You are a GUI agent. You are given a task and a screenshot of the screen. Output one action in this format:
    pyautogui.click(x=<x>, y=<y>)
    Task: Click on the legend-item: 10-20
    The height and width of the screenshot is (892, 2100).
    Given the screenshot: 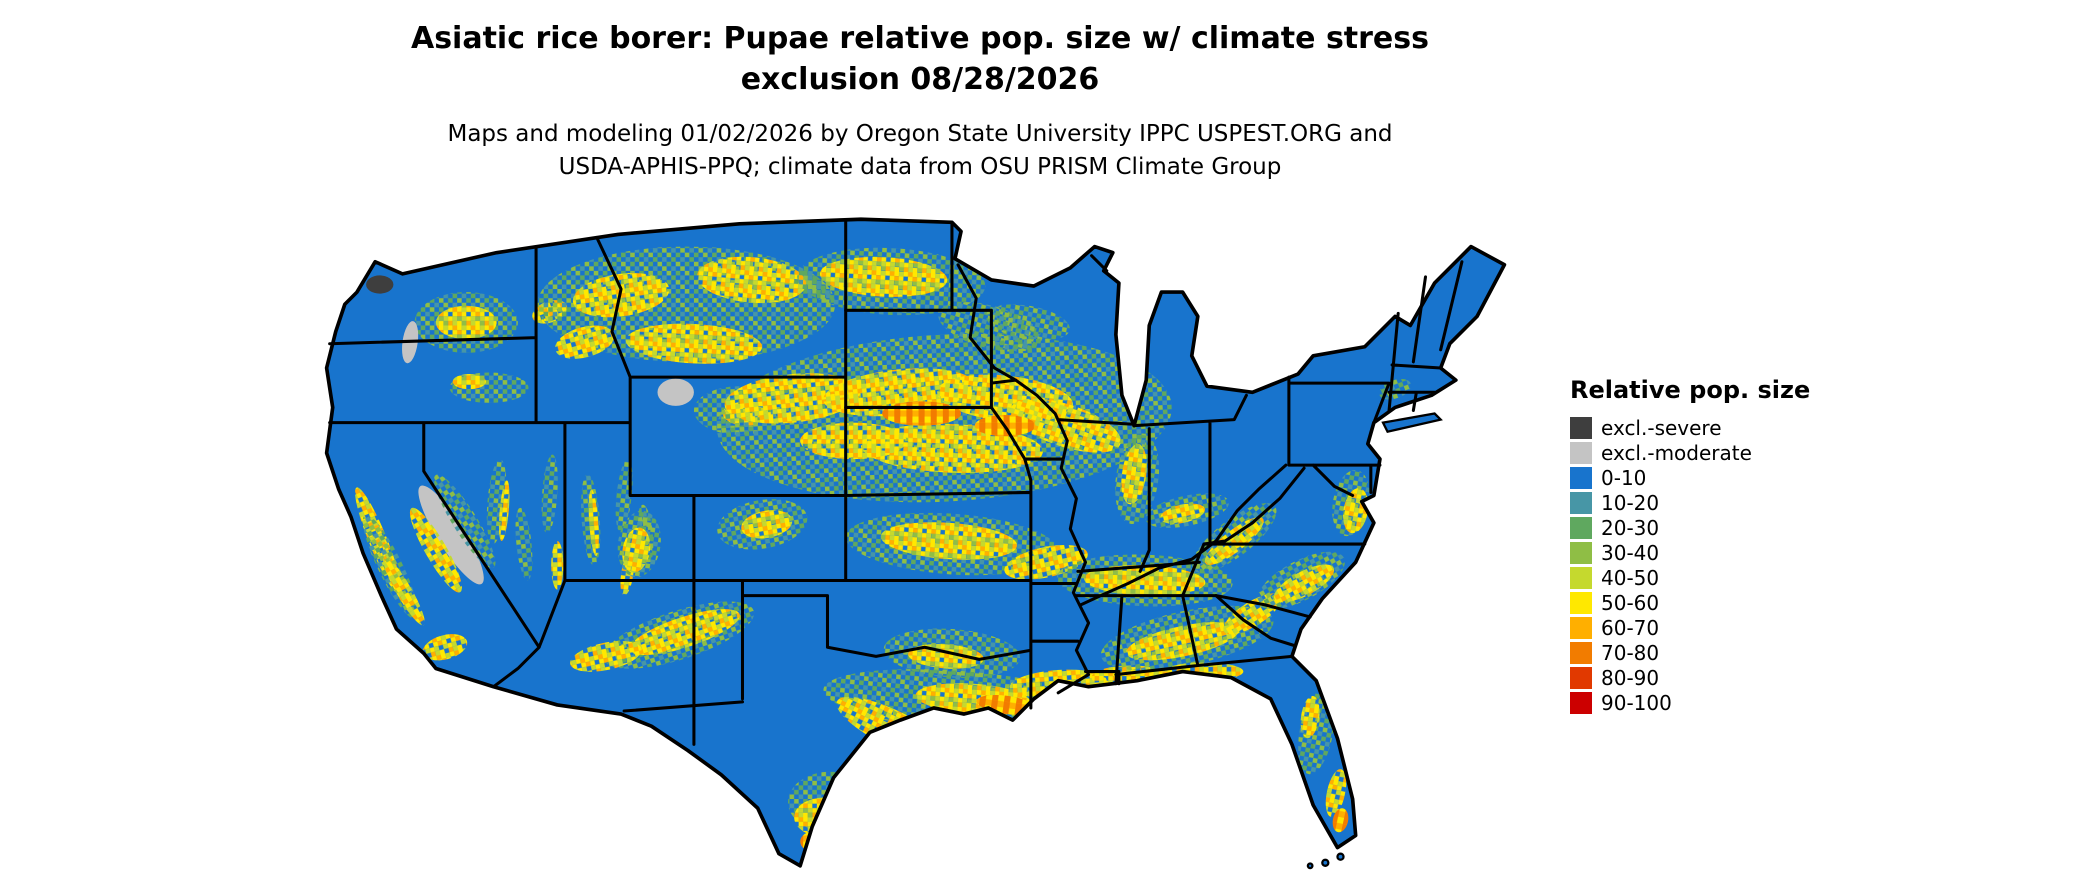 What is the action you would take?
    pyautogui.click(x=1690, y=503)
    